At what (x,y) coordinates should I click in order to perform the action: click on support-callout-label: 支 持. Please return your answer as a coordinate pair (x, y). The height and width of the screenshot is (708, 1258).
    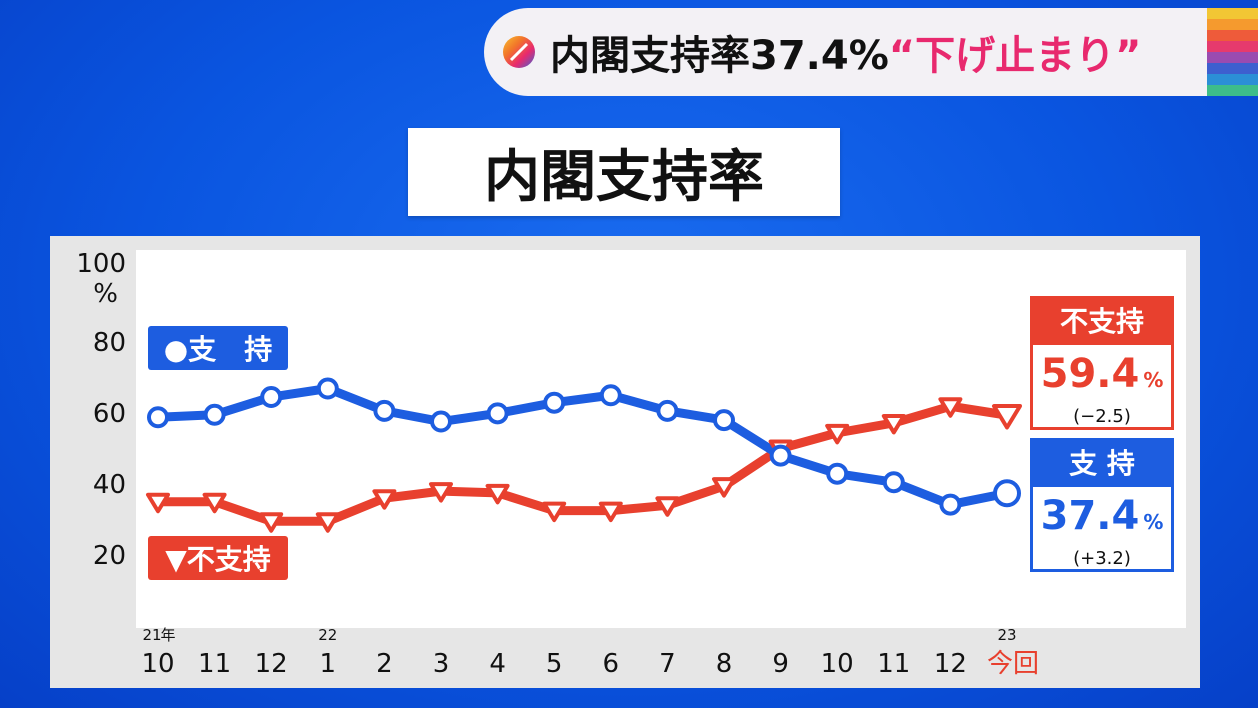
    Looking at the image, I should click on (1102, 464).